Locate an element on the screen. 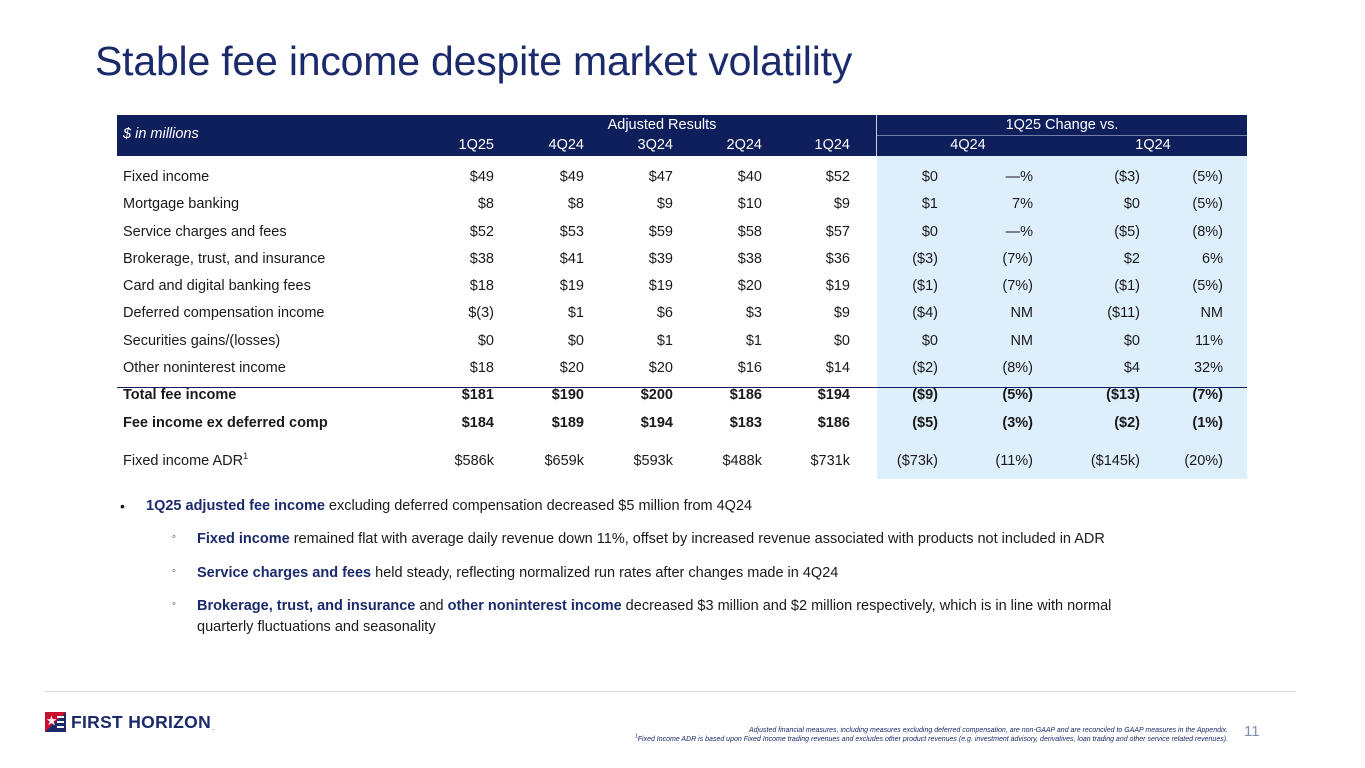 The image size is (1365, 768). change-cell: ($11) is located at coordinates (1123, 313).